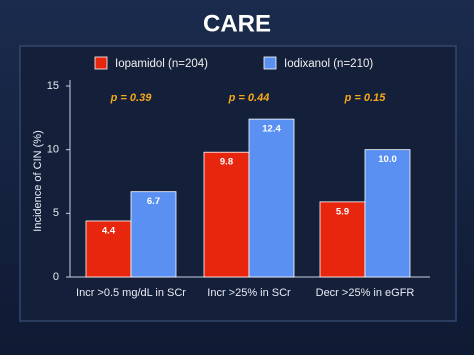 The image size is (474, 355). I want to click on legend-label: Iodixanol (n=210), so click(328, 64).